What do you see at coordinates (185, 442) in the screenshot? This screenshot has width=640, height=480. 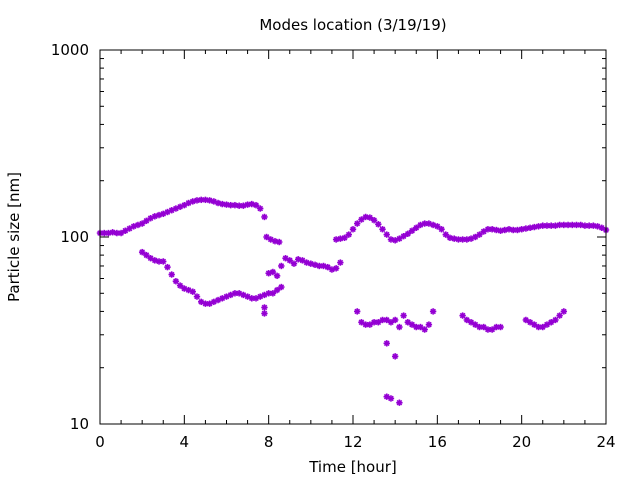 I see `x-tick-label: 4` at bounding box center [185, 442].